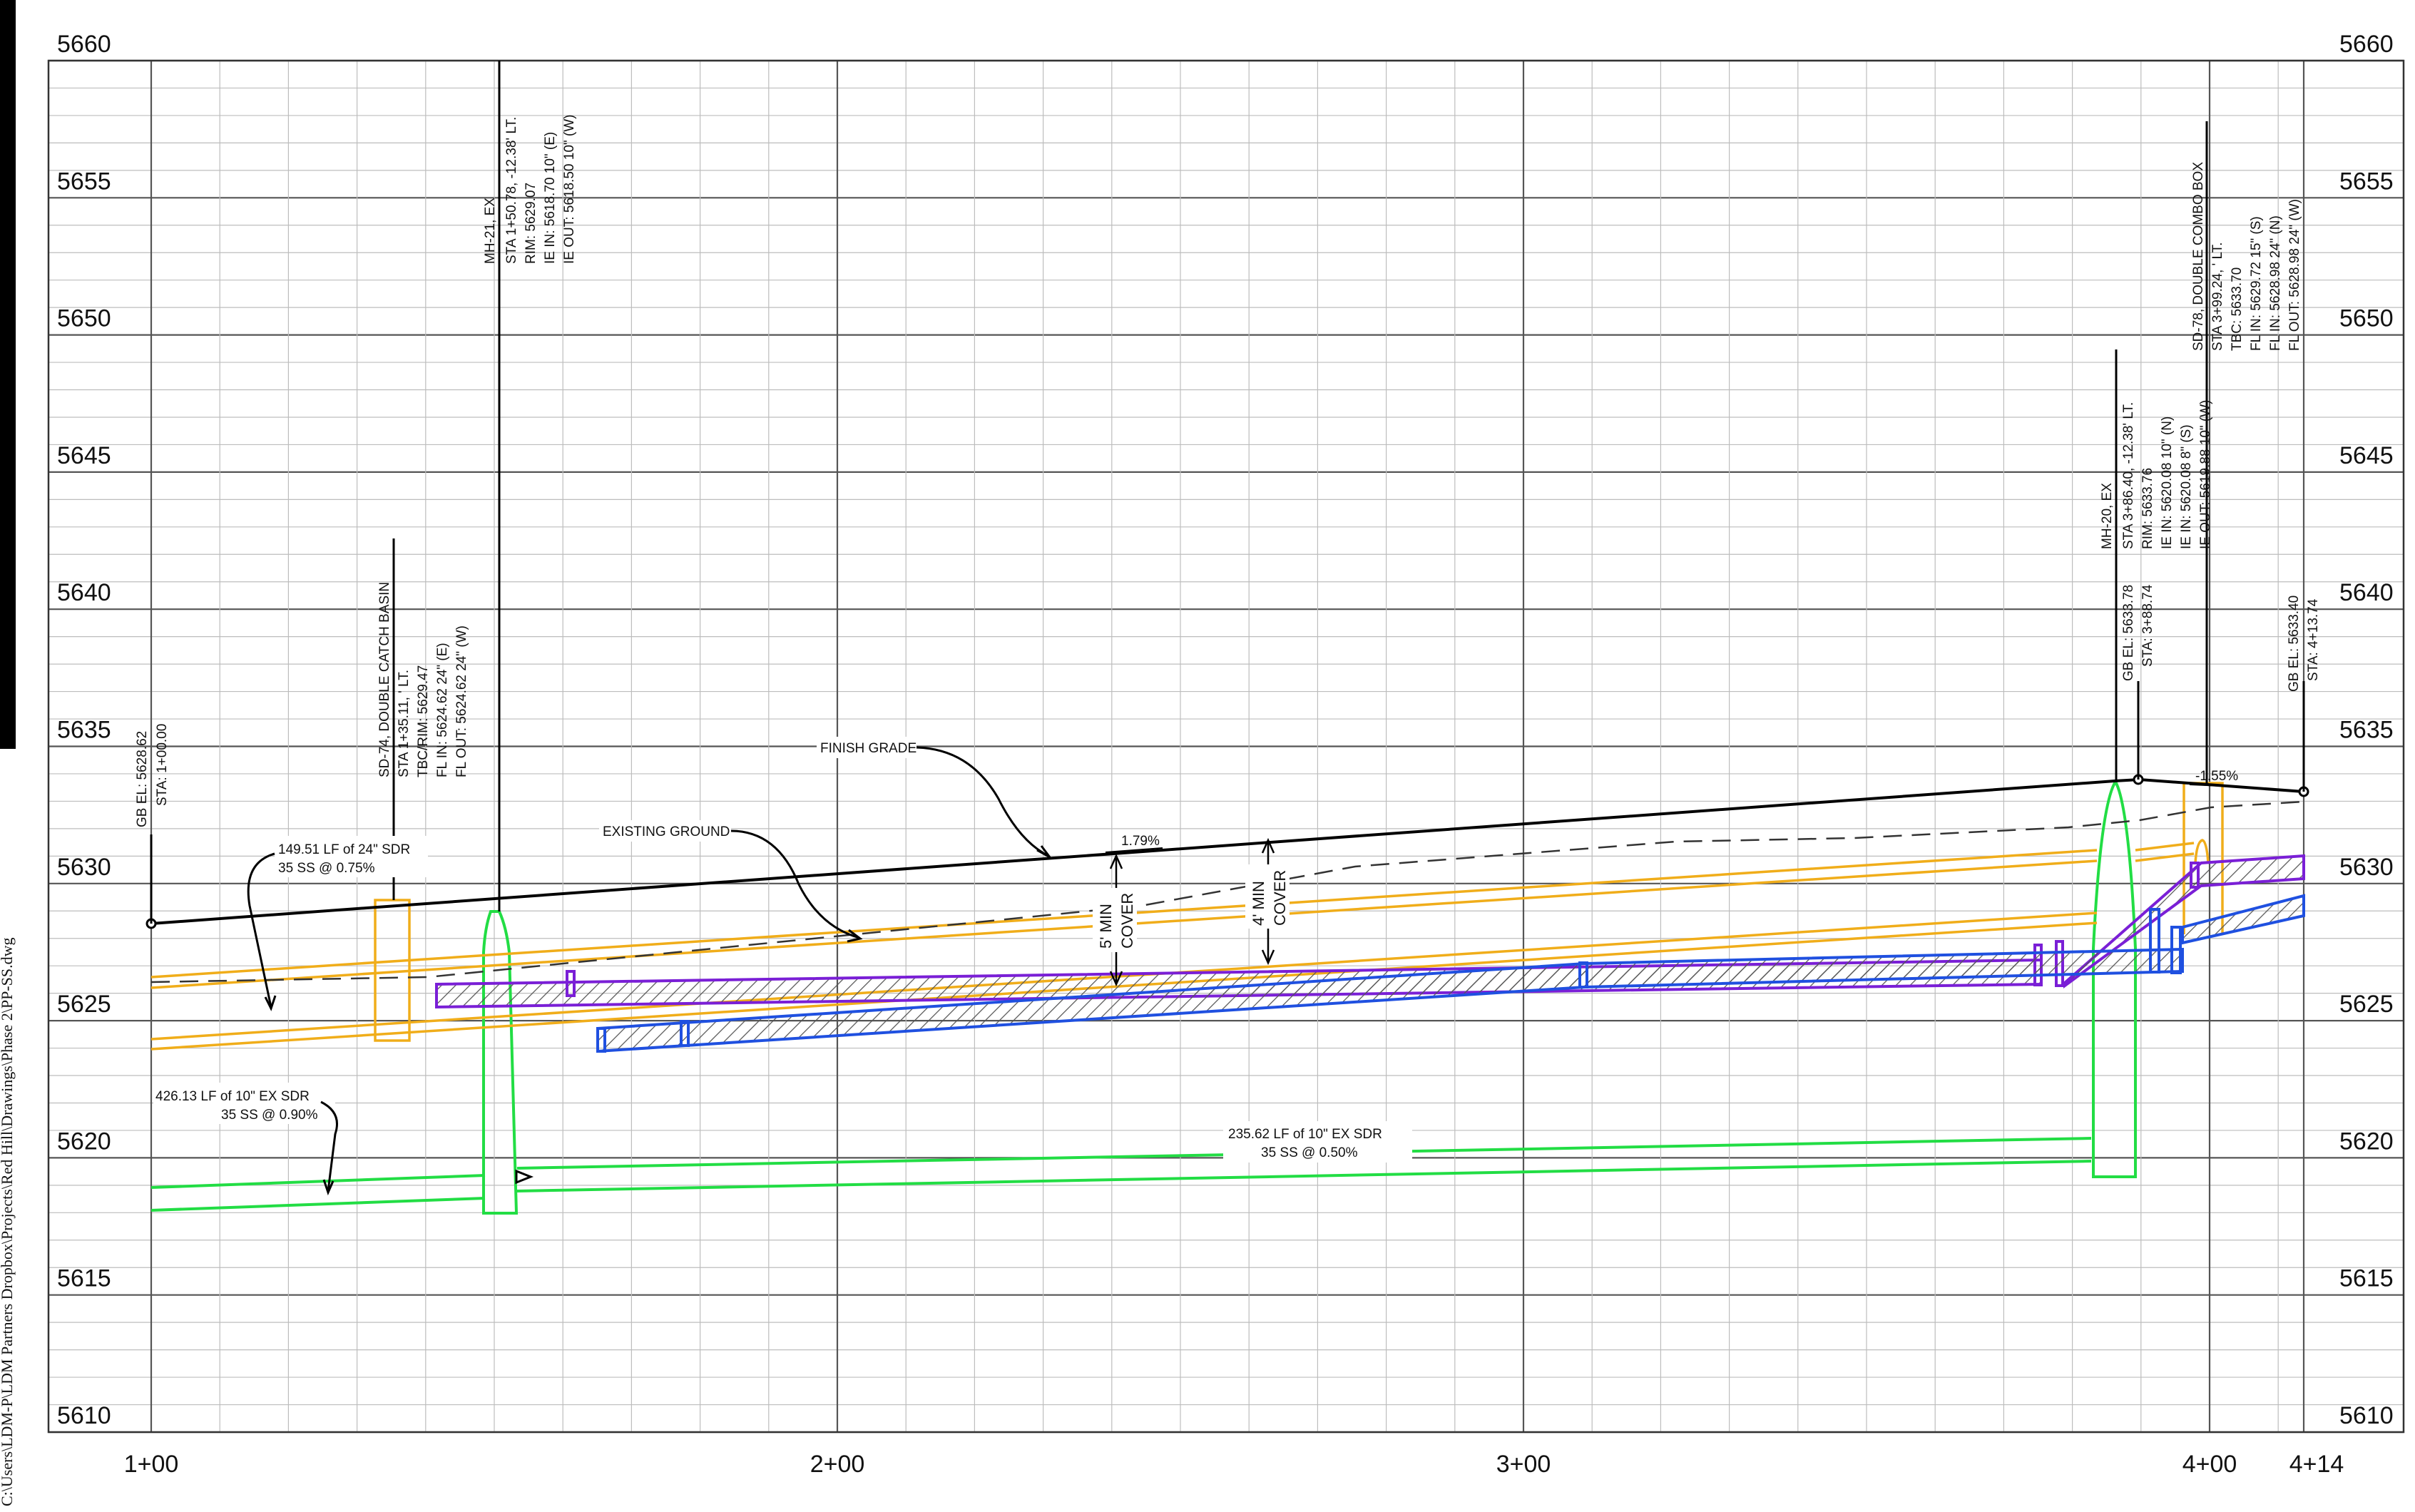 Image resolution: width=2415 pixels, height=1512 pixels. I want to click on left-elevation-label: 5625, so click(84, 1004).